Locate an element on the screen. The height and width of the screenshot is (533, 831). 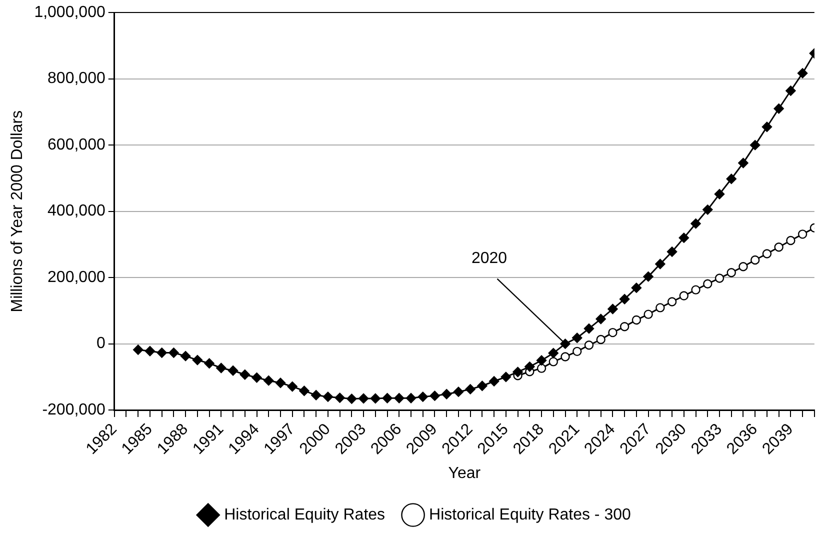
y-tick-label: 0 is located at coordinates (101, 343).